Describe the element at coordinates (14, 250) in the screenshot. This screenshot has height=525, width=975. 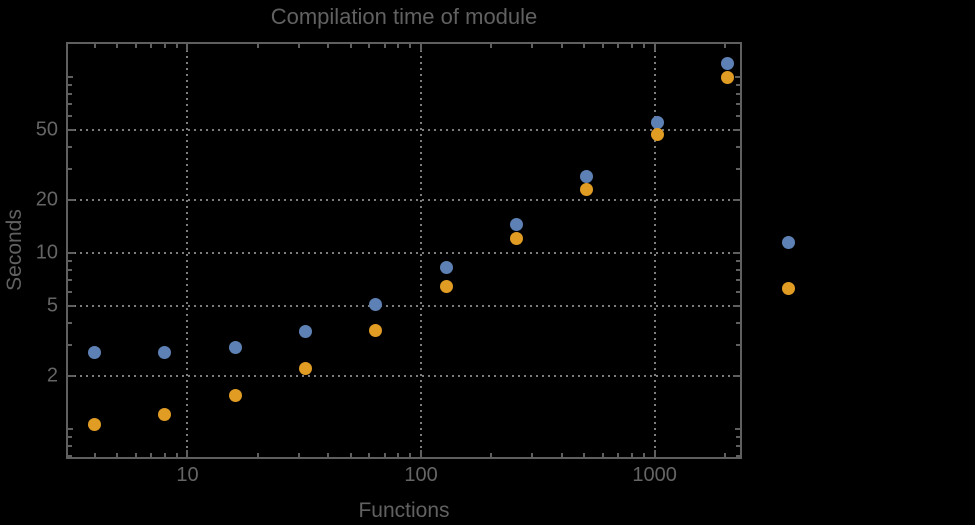
I see `y-axis-label: Seconds` at that location.